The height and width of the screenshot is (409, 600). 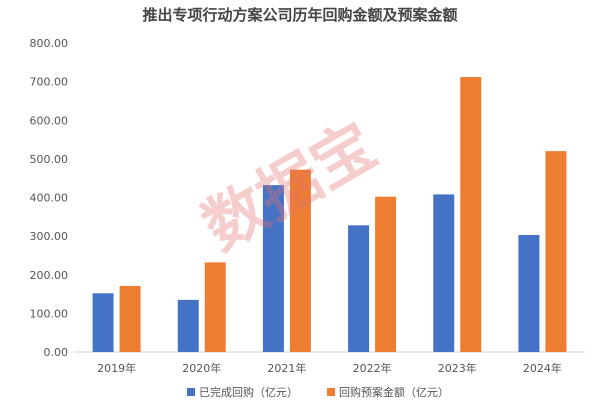 What do you see at coordinates (56, 352) in the screenshot?
I see `y-tick-label: 0.00` at bounding box center [56, 352].